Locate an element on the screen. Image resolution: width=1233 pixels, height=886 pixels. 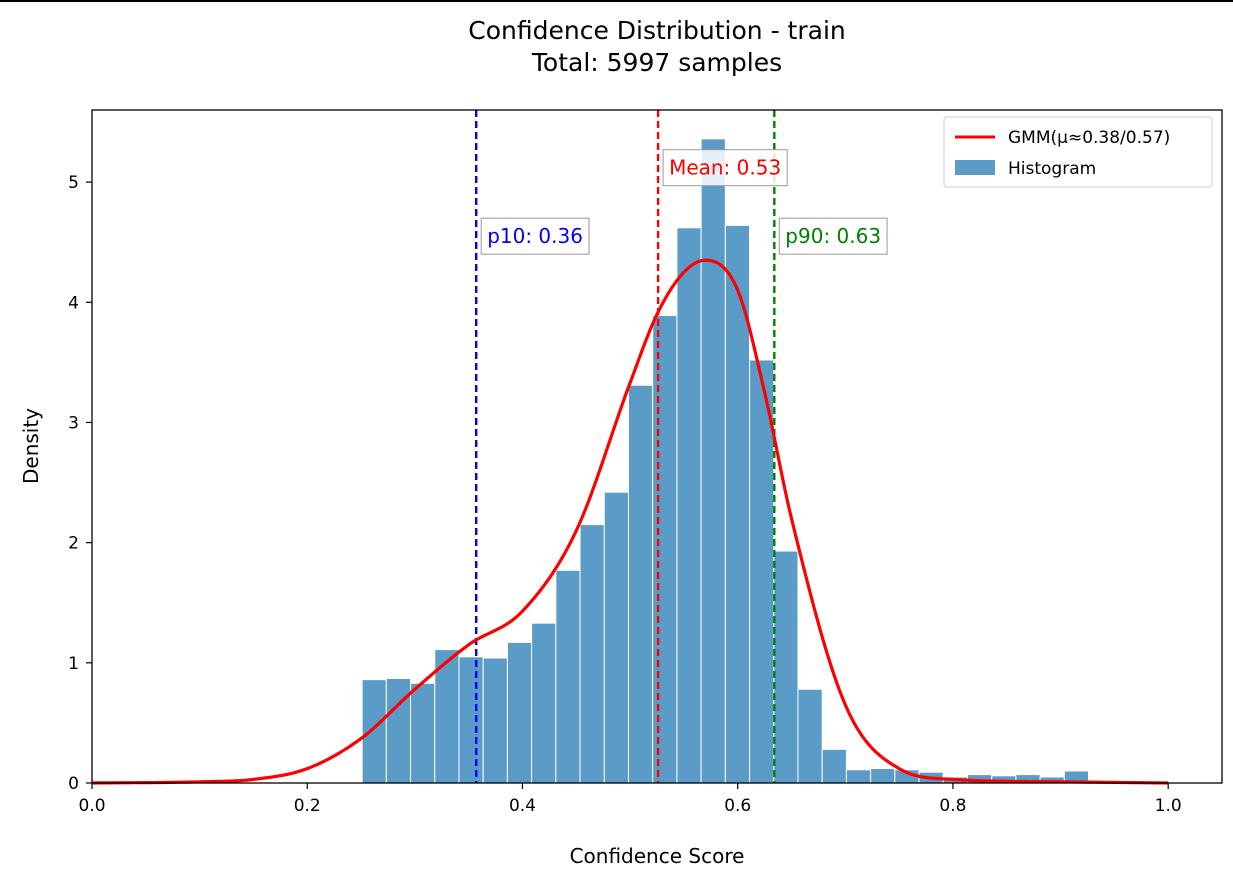
chart-subtitle: Total: 5997 samples is located at coordinates (656, 62).